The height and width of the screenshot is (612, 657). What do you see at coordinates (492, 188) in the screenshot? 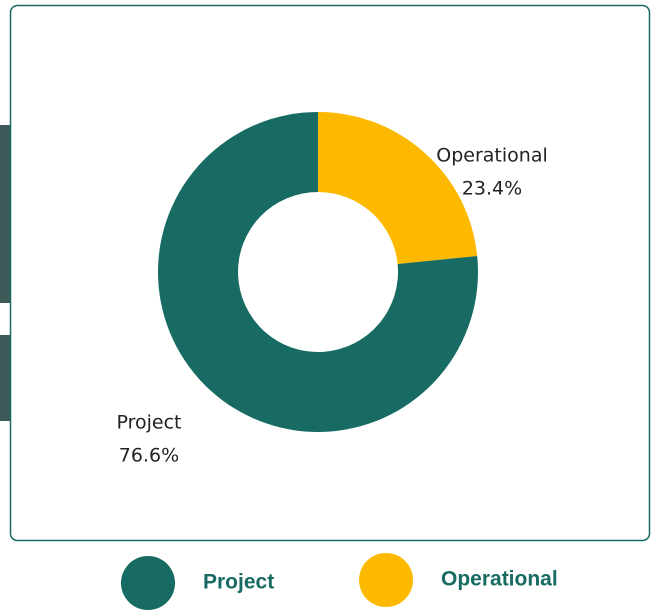
I see `slice-value: 23.4%` at bounding box center [492, 188].